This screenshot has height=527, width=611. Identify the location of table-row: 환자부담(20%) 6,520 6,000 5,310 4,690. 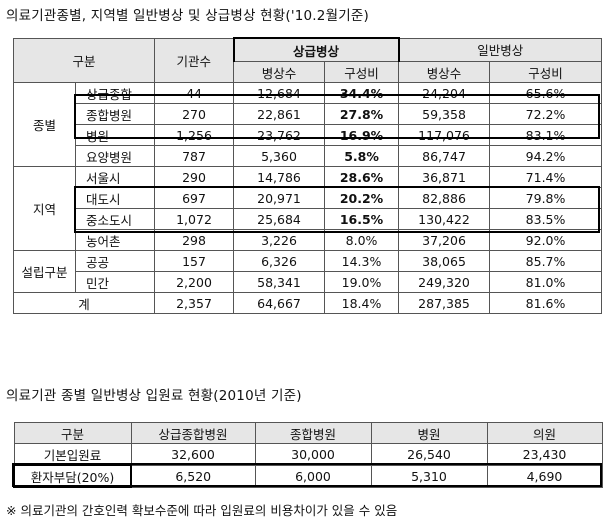
(308, 476).